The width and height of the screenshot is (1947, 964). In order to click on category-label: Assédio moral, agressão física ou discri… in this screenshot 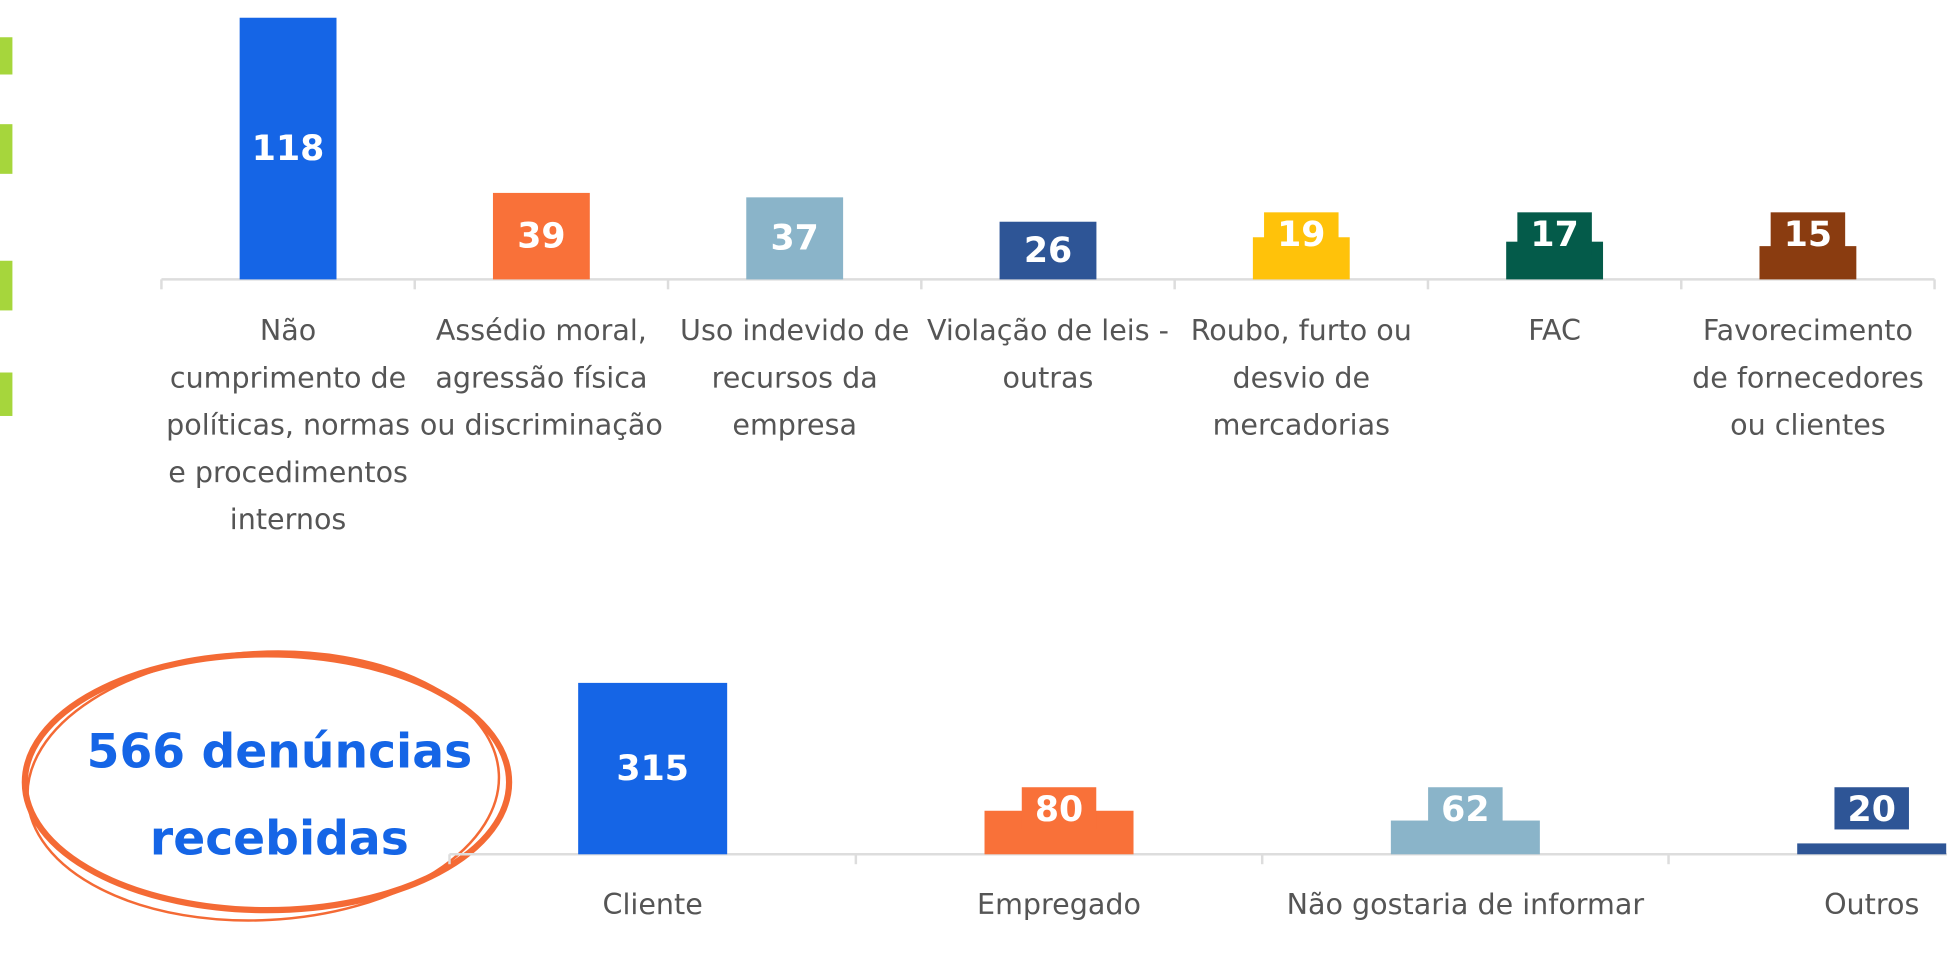, I will do `click(541, 379)`.